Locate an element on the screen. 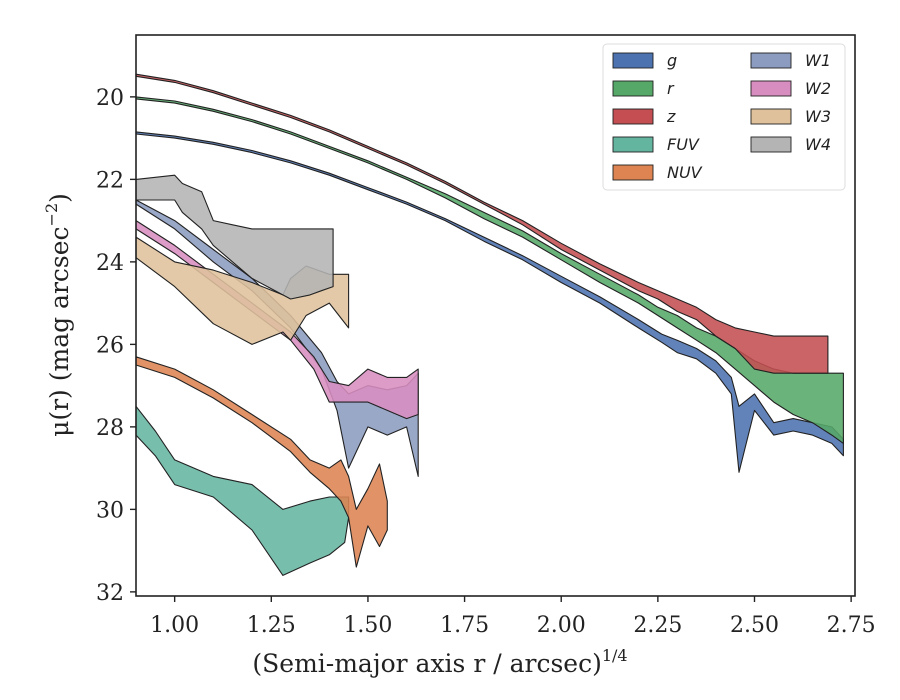 The height and width of the screenshot is (700, 900). series-band-w3 is located at coordinates (242, 290).